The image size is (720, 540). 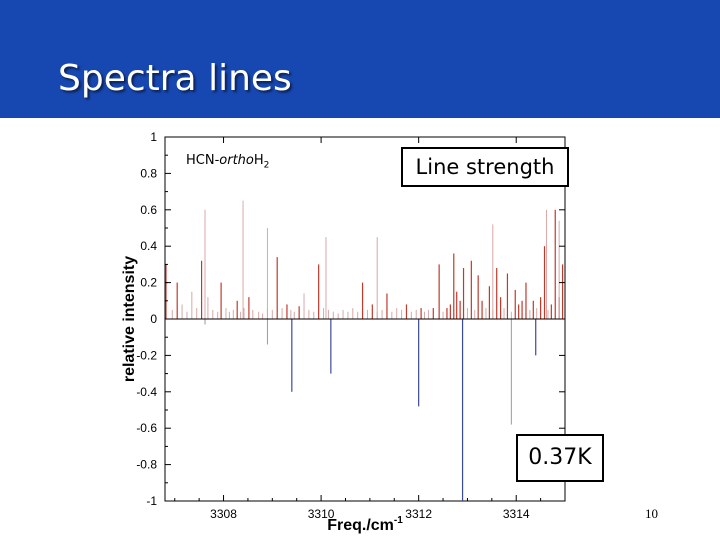 I want to click on x-tick-label: 3308, so click(x=223, y=514).